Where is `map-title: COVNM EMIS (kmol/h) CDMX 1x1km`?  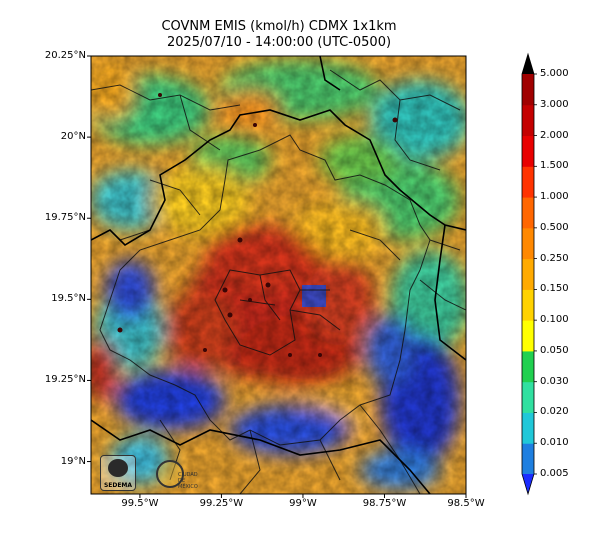
map-title: COVNM EMIS (kmol/h) CDMX 1x1km is located at coordinates (279, 26).